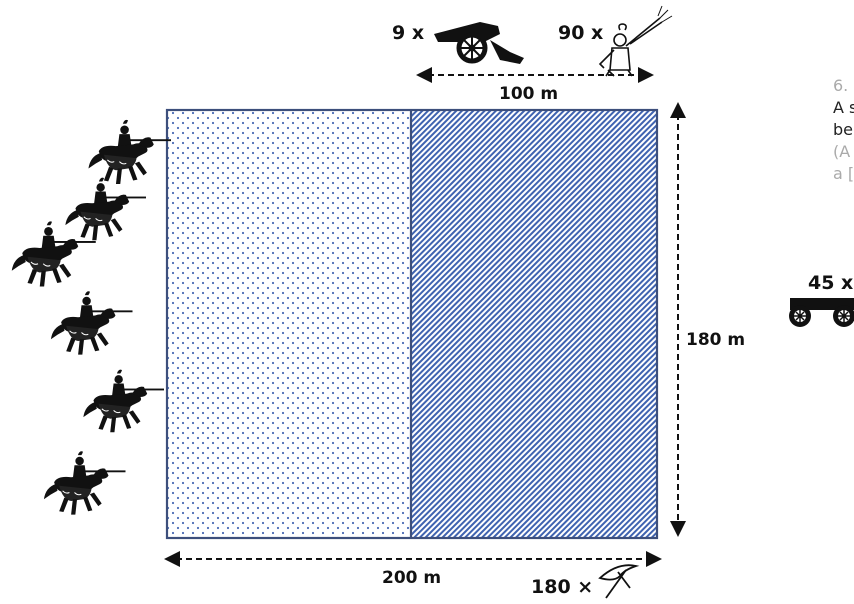 The image size is (854, 604). I want to click on side-text-line-4: (A, so click(842, 151).